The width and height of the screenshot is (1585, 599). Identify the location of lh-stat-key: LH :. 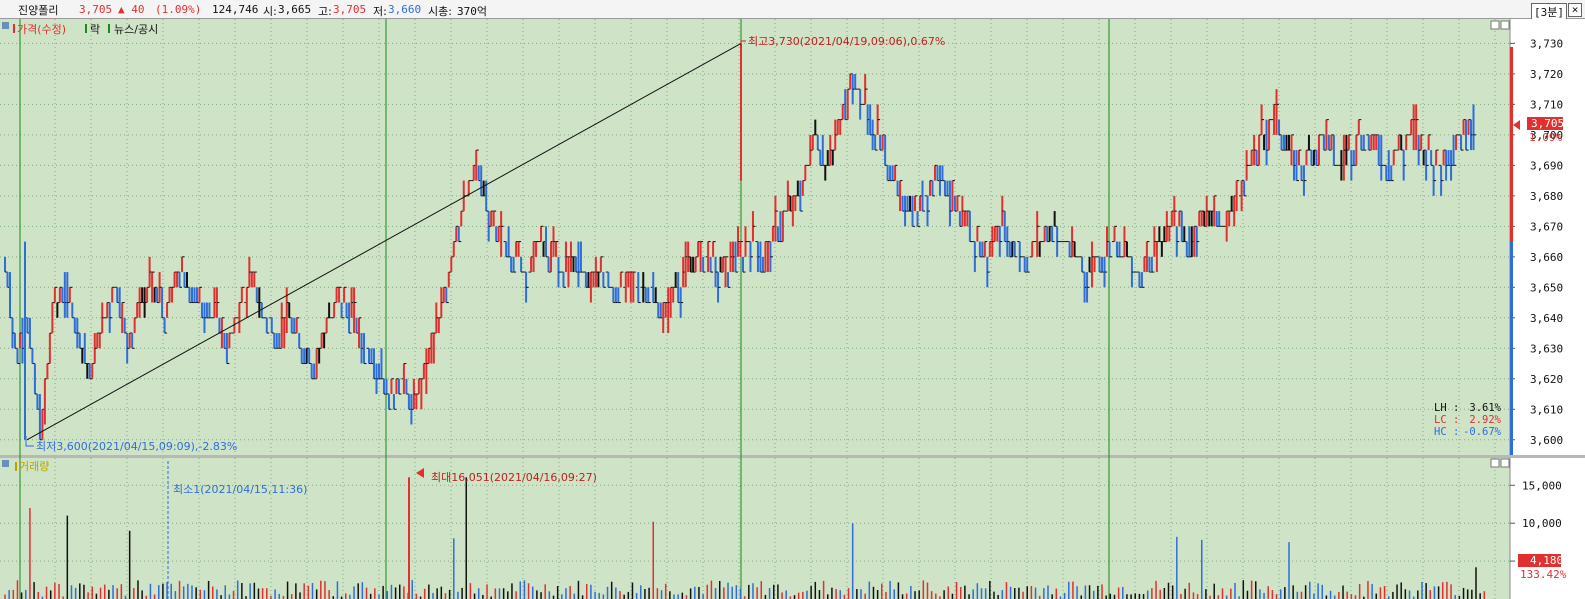
(1446, 408).